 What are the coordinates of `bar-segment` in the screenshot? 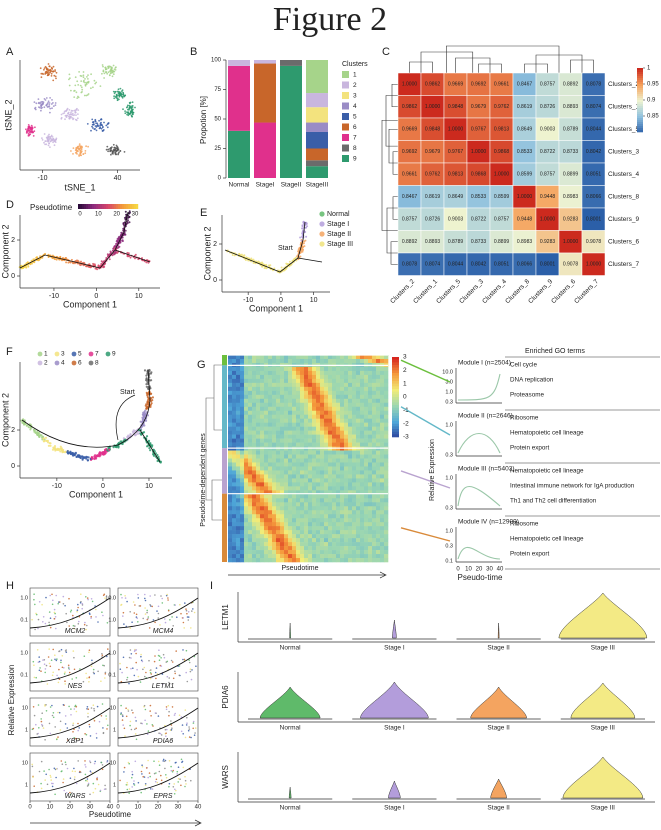 It's located at (265, 62).